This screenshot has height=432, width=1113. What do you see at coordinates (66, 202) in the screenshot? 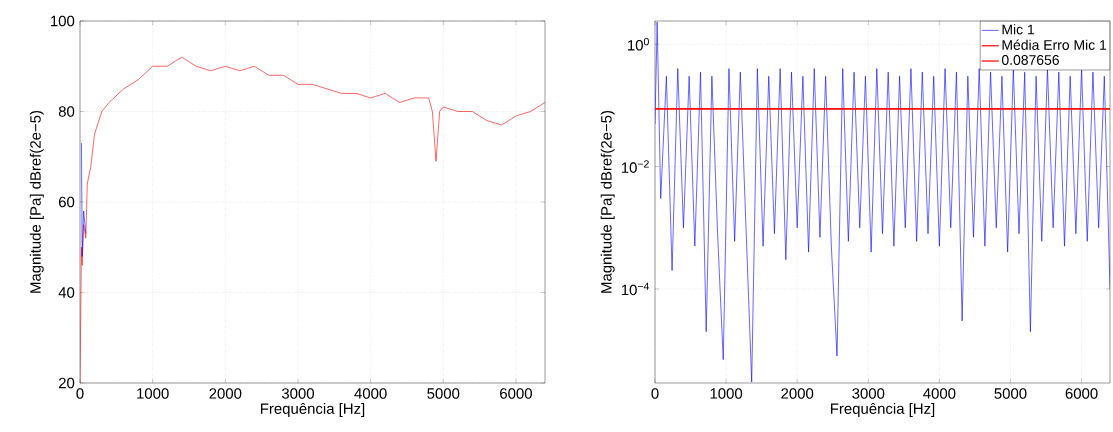
I see `y-tick-label: 60` at bounding box center [66, 202].